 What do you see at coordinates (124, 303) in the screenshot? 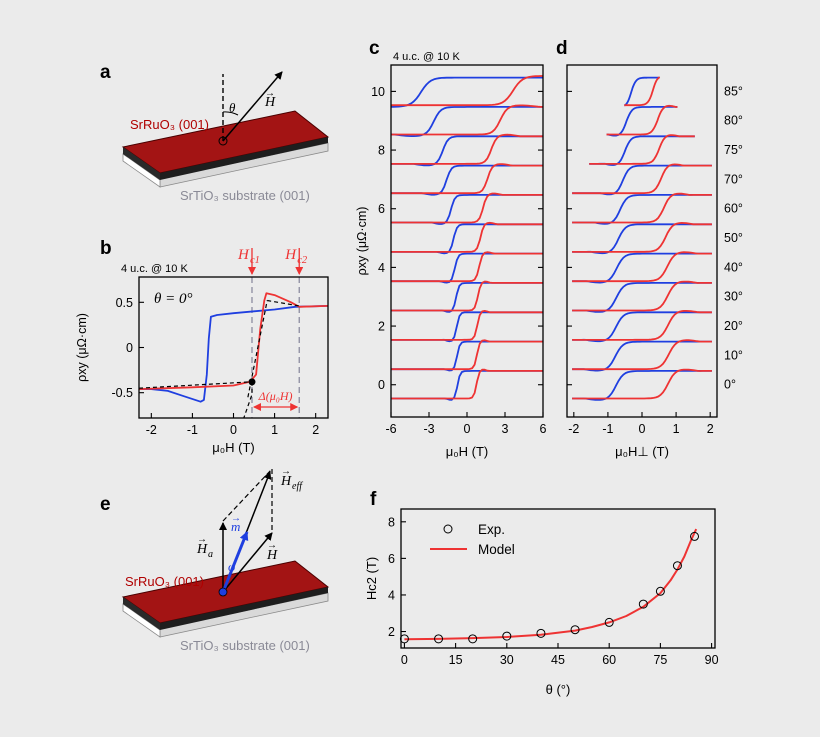
I see `b-y-tick-label: 0.5` at bounding box center [124, 303].